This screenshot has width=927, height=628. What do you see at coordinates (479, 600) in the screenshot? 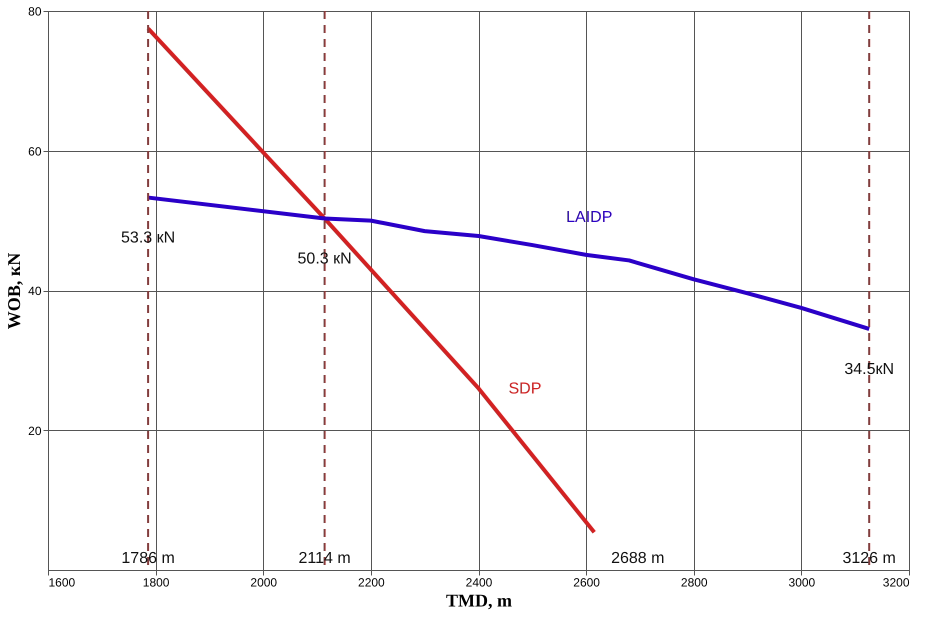
I see `x-axis-title: TMD, m` at bounding box center [479, 600].